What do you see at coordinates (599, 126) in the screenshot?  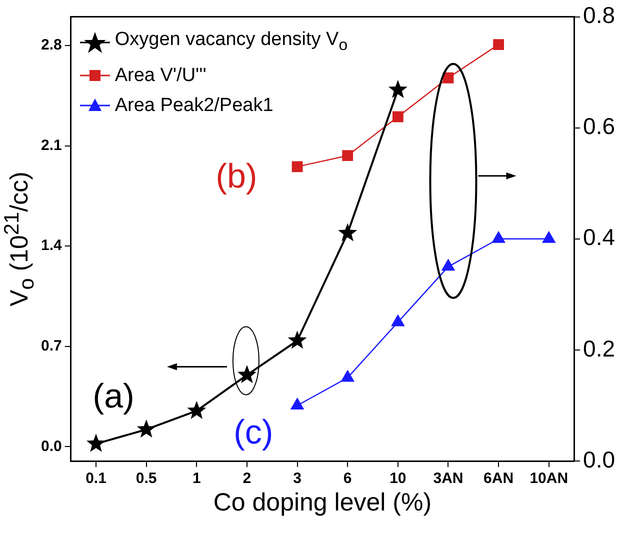 I see `y2-tick-label: 0.6` at bounding box center [599, 126].